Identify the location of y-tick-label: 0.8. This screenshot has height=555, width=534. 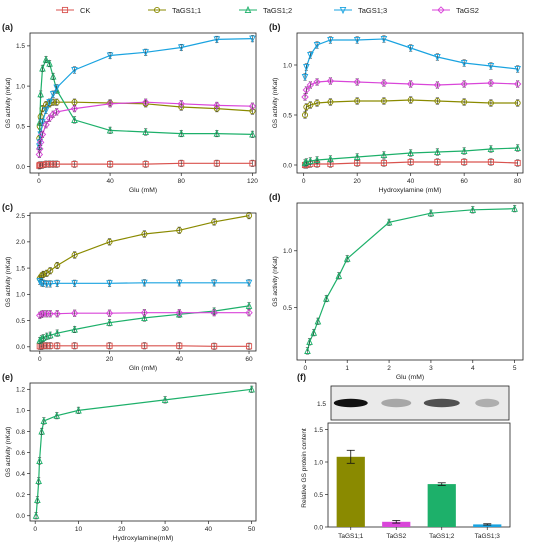
(20, 432).